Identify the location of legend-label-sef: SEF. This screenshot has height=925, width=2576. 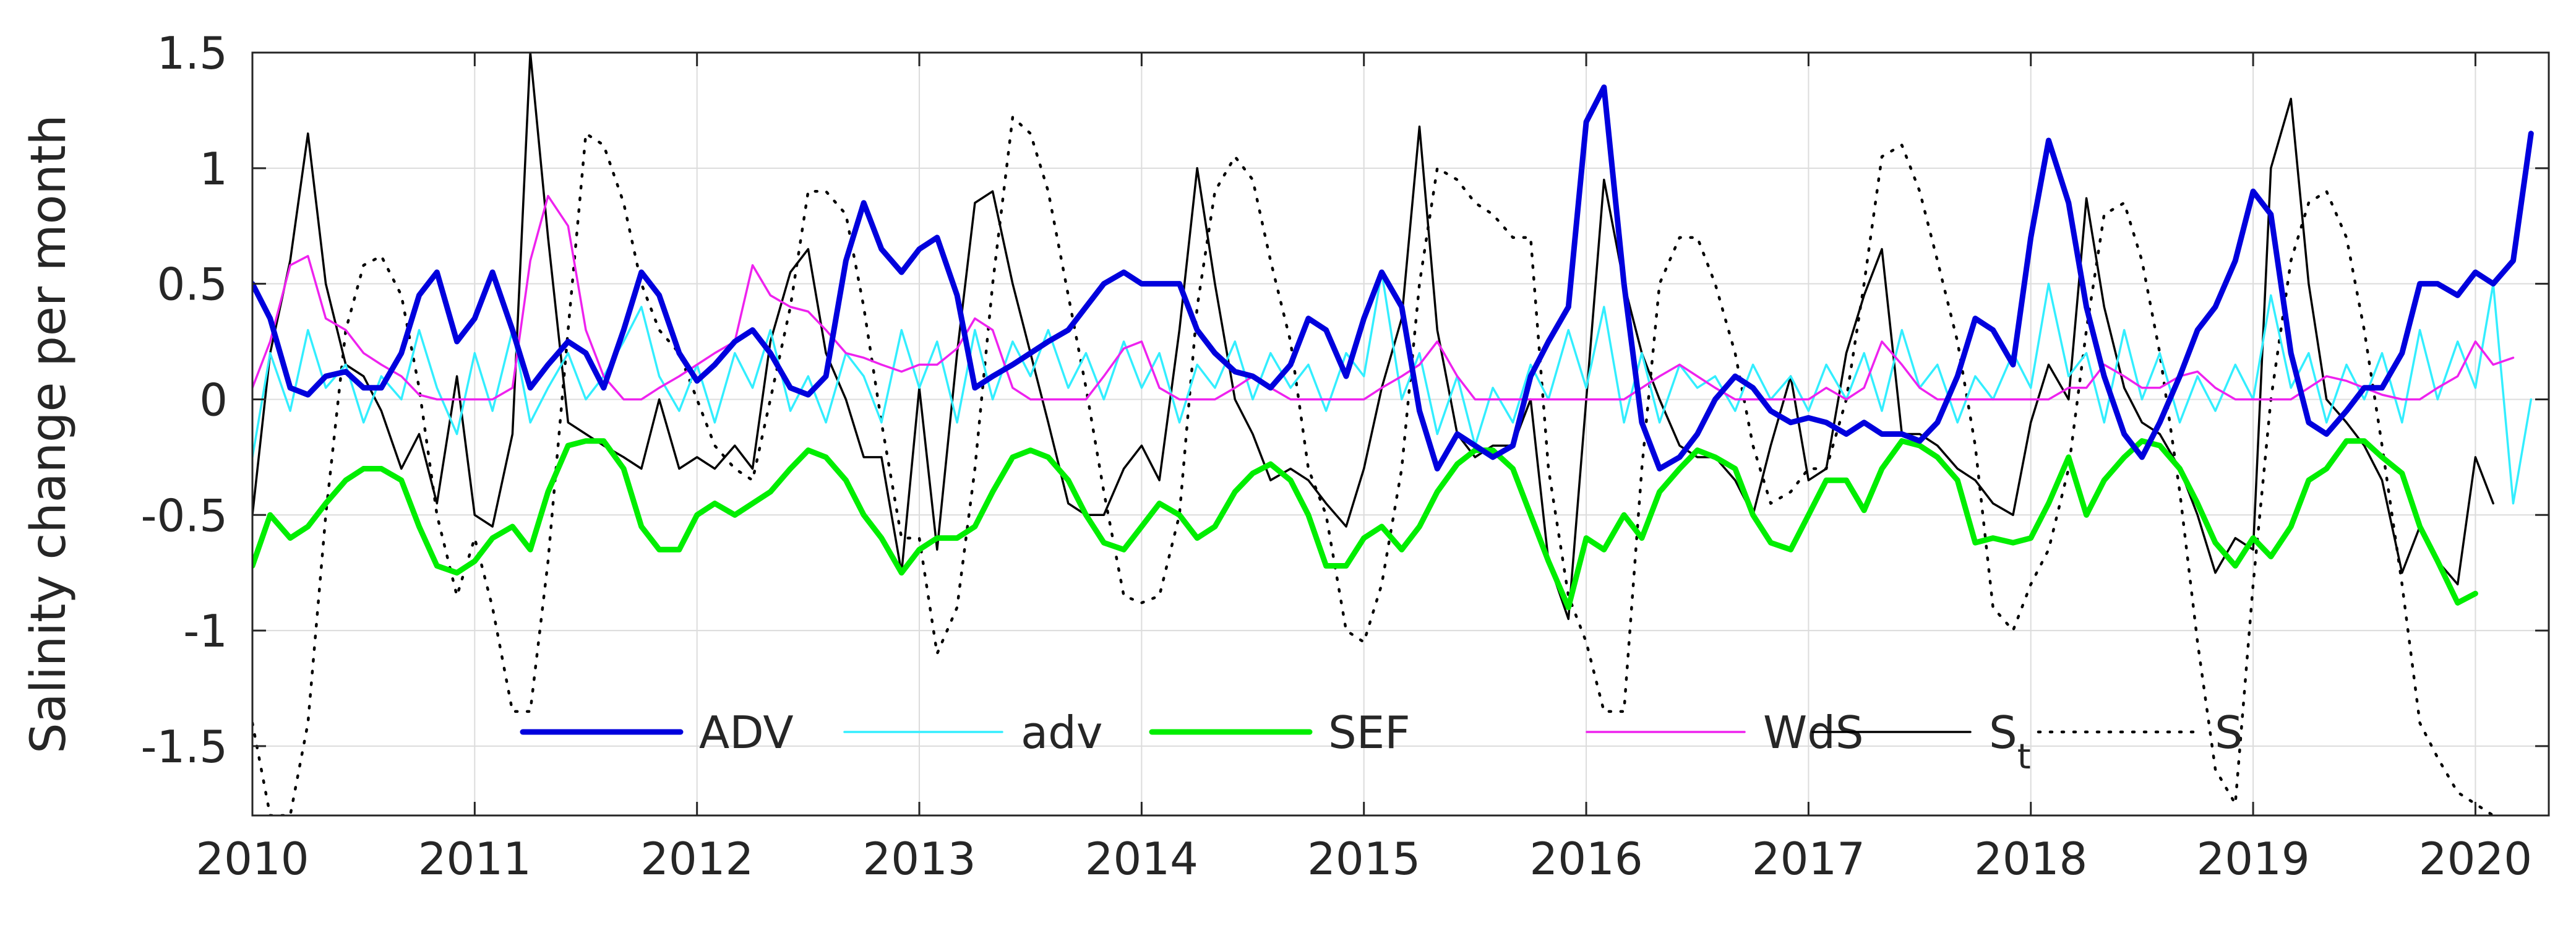
(1369, 733).